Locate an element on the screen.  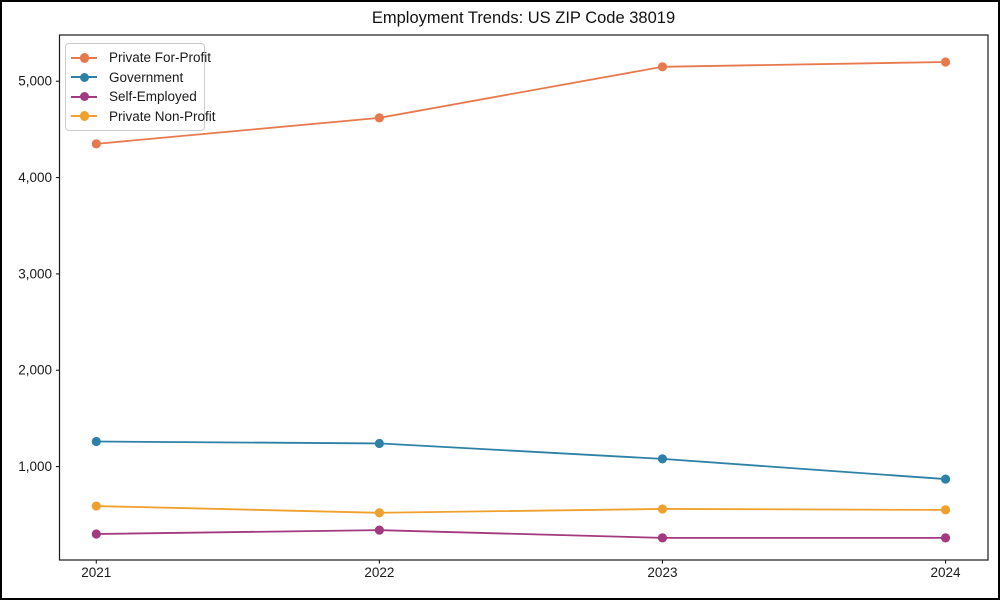
y-axis: 1,000 2,000 3,000 4,000 5,000 is located at coordinates (39, 274).